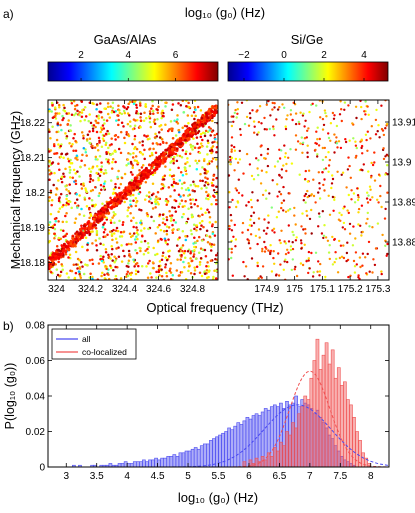  I want to click on plot-a2-frame, so click(308, 190).